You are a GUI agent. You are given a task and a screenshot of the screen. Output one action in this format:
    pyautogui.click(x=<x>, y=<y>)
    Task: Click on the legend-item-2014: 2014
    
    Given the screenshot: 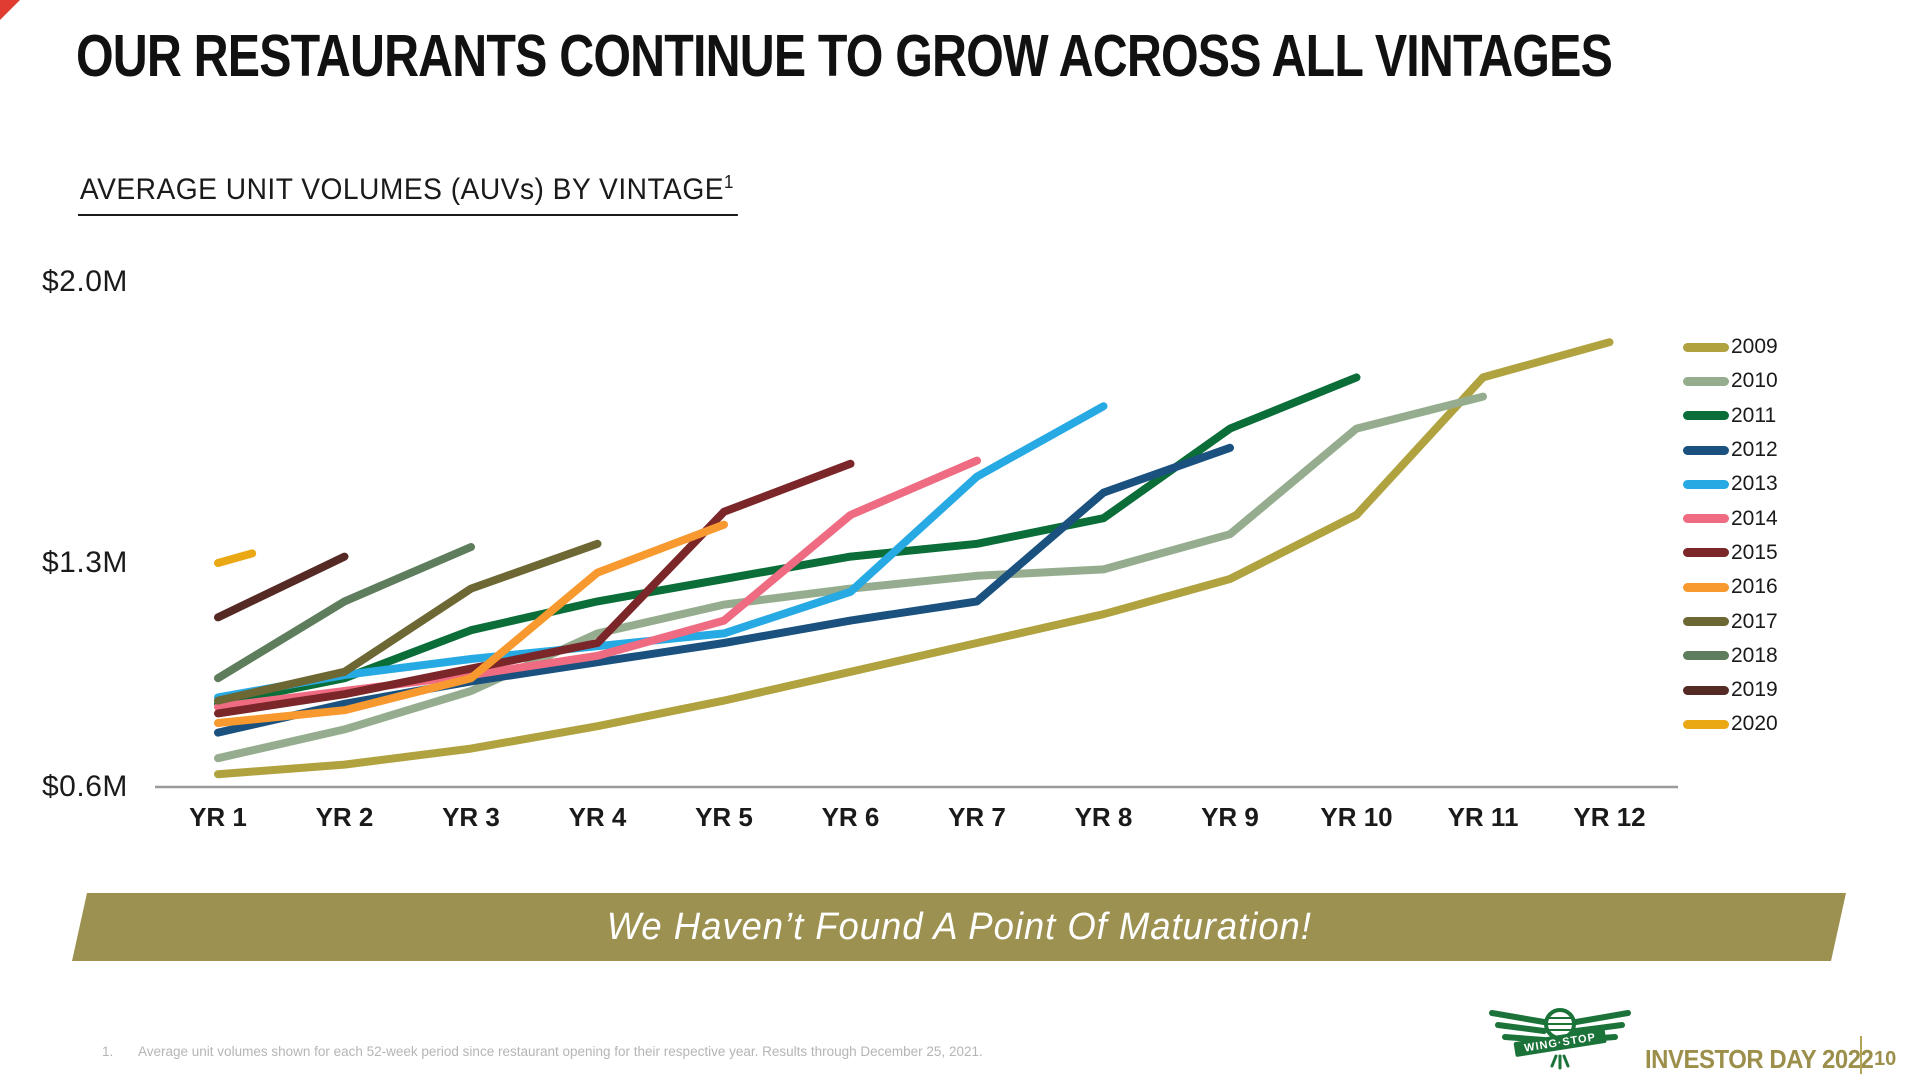 What is the action you would take?
    pyautogui.click(x=1730, y=518)
    